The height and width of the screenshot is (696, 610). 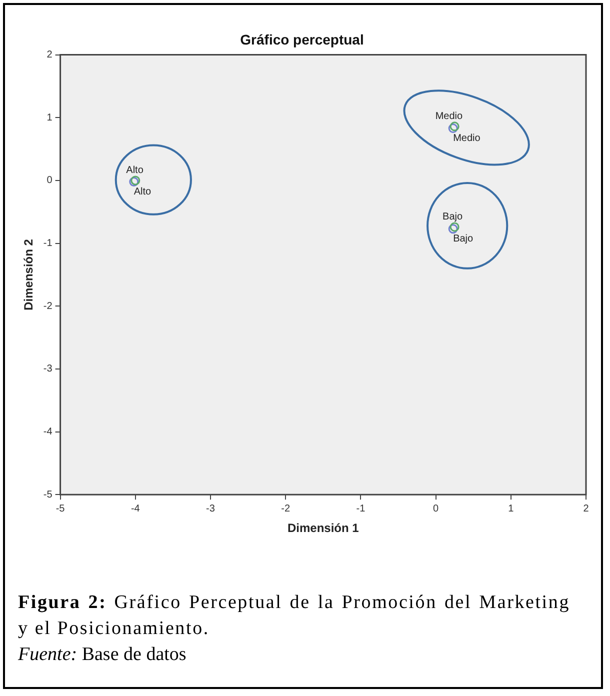 I want to click on text: Figura 2: Gráfico Perceptual de la Promoción del Marketing y el Posicionamiento., so click(x=294, y=616).